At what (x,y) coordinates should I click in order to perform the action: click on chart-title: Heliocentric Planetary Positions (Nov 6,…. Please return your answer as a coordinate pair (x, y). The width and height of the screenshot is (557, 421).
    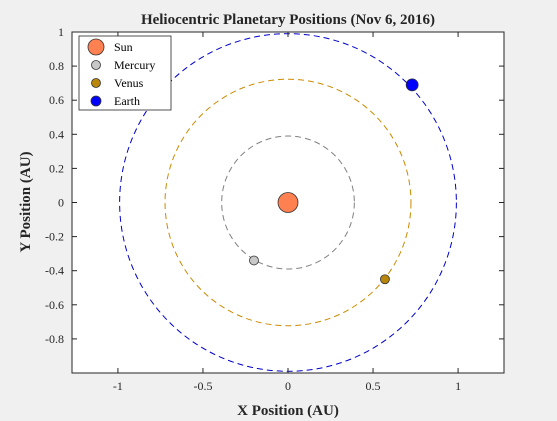
    Looking at the image, I should click on (288, 20).